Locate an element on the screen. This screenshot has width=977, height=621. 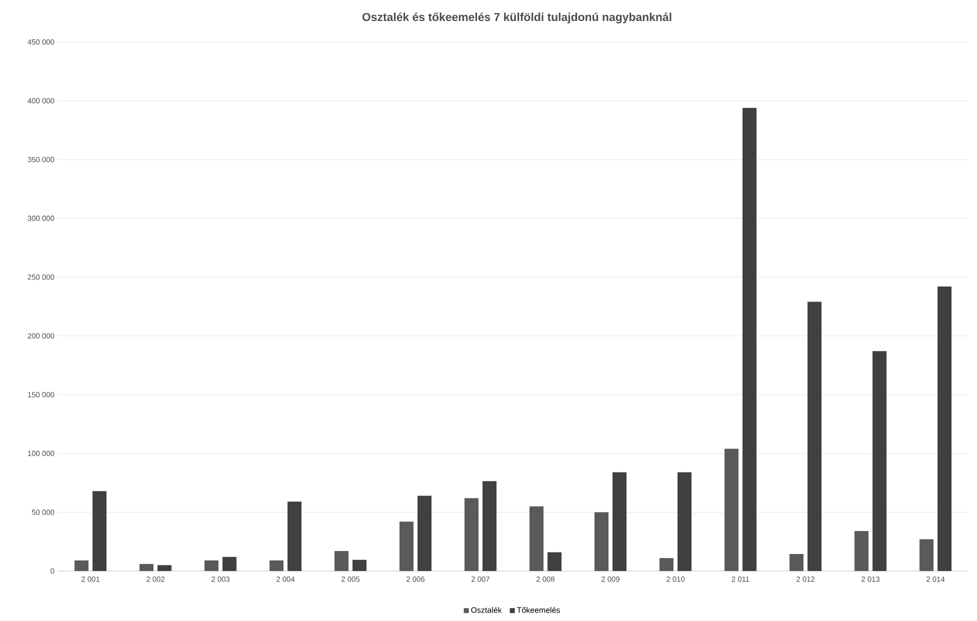
chart-title: Osztalék és tőkeemelés 7 külföldi tulajdonú nagybanknál is located at coordinates (517, 18).